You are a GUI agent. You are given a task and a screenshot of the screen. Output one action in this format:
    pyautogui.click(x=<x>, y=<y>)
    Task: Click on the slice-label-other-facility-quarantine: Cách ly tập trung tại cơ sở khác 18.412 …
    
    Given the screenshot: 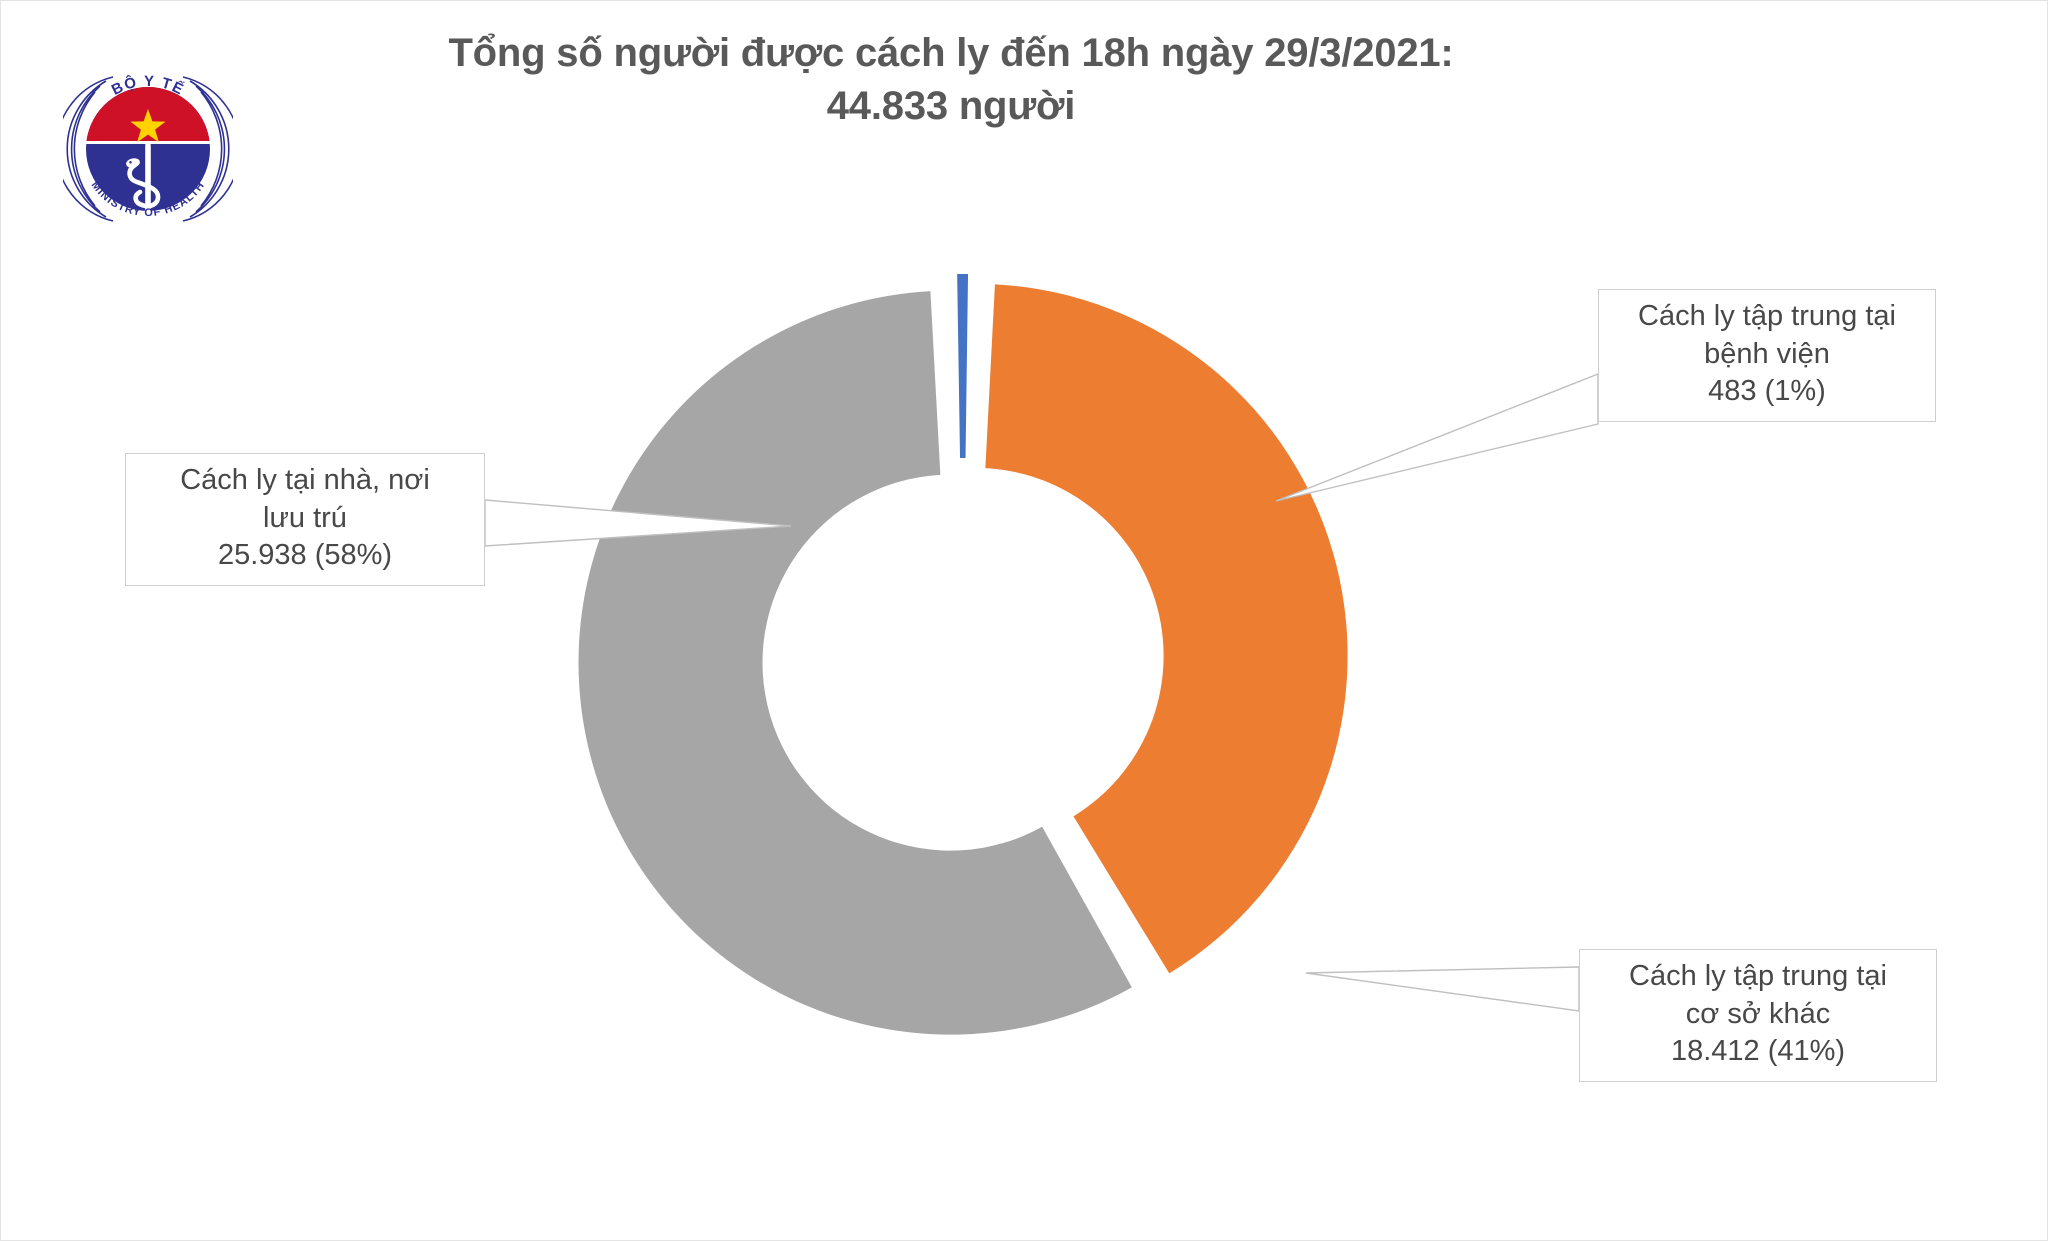 What is the action you would take?
    pyautogui.click(x=1758, y=1016)
    